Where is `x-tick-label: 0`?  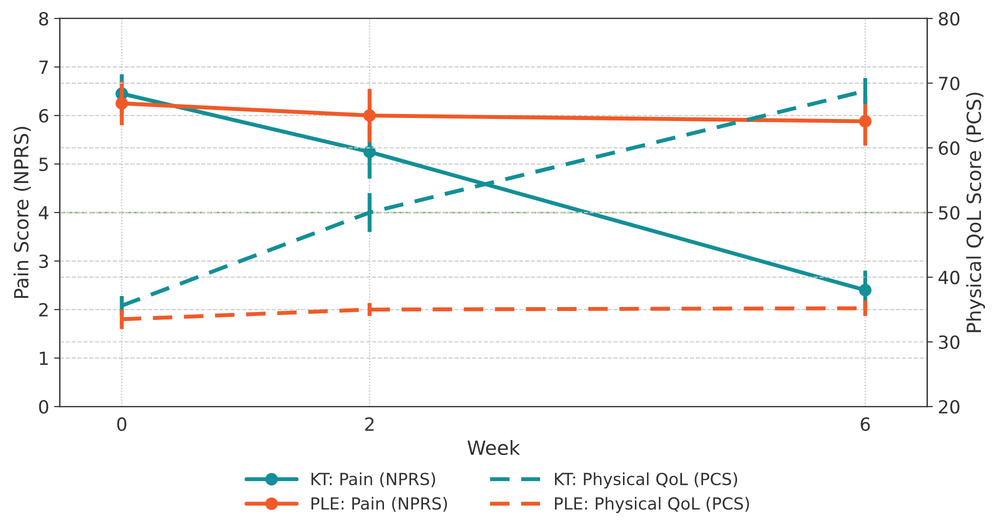
x-tick-label: 0 is located at coordinates (121, 424).